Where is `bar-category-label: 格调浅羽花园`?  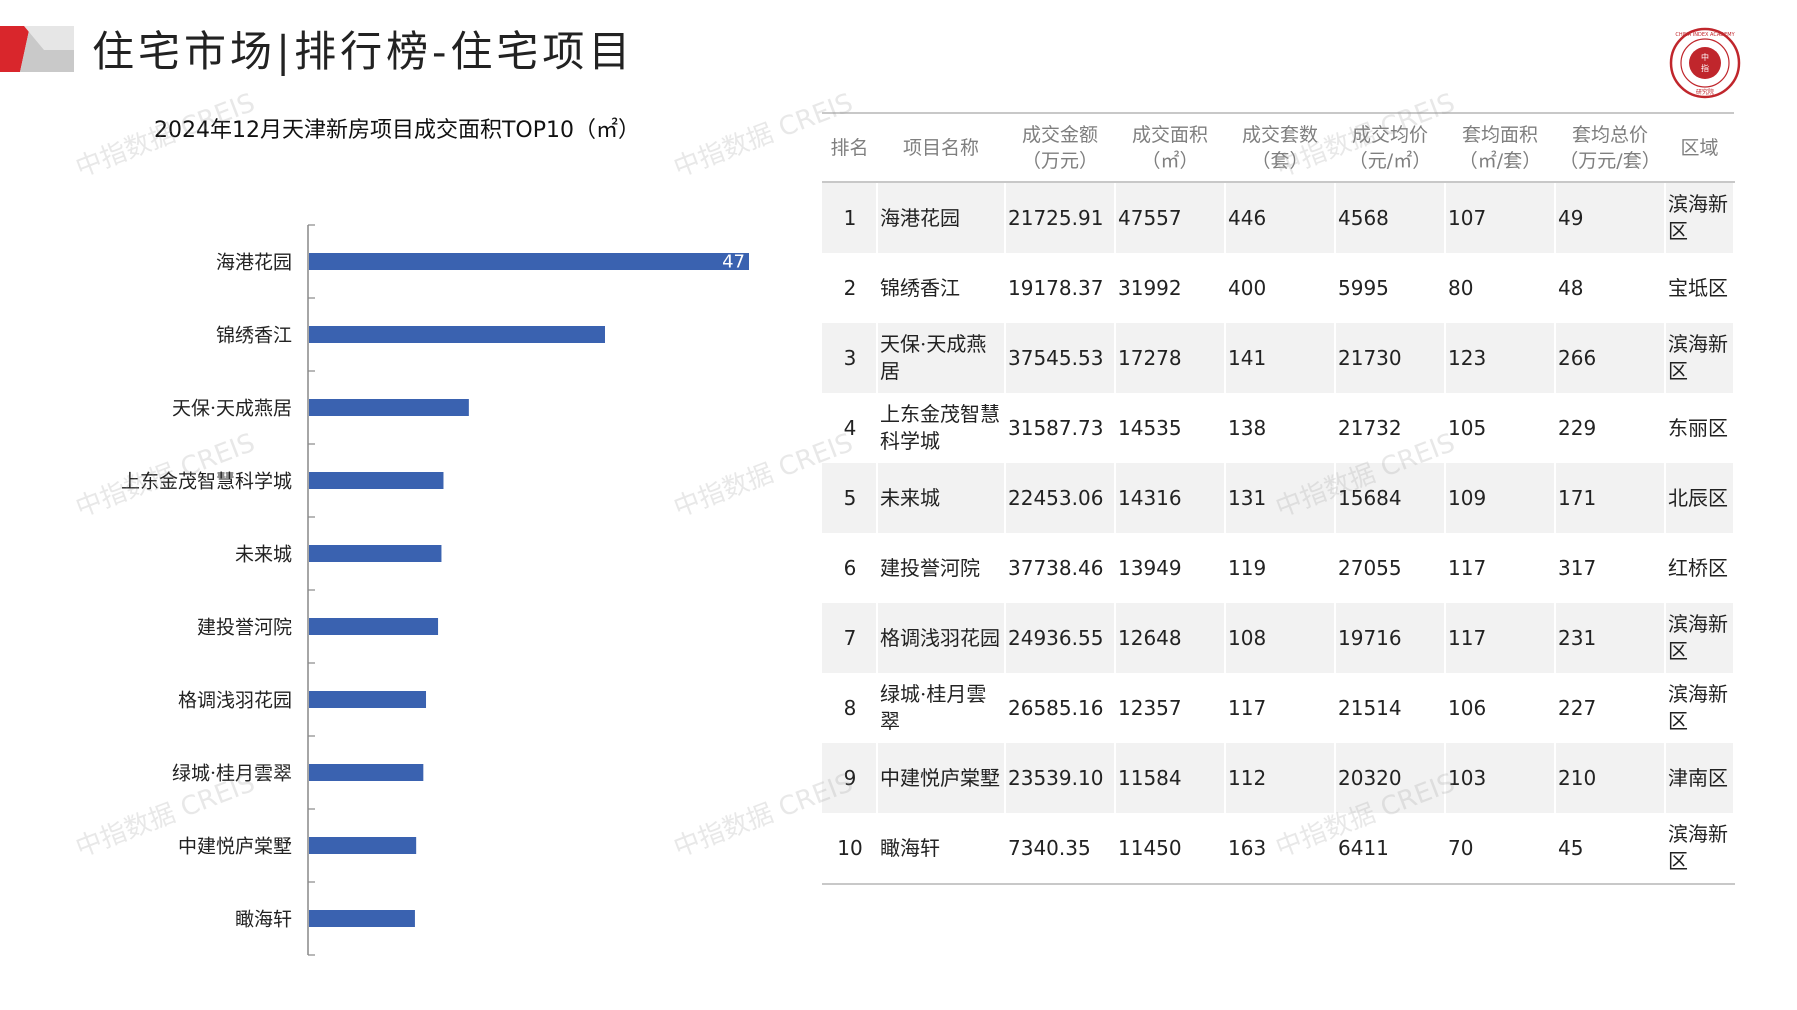
bar-category-label: 格调浅羽花园 is located at coordinates (235, 701).